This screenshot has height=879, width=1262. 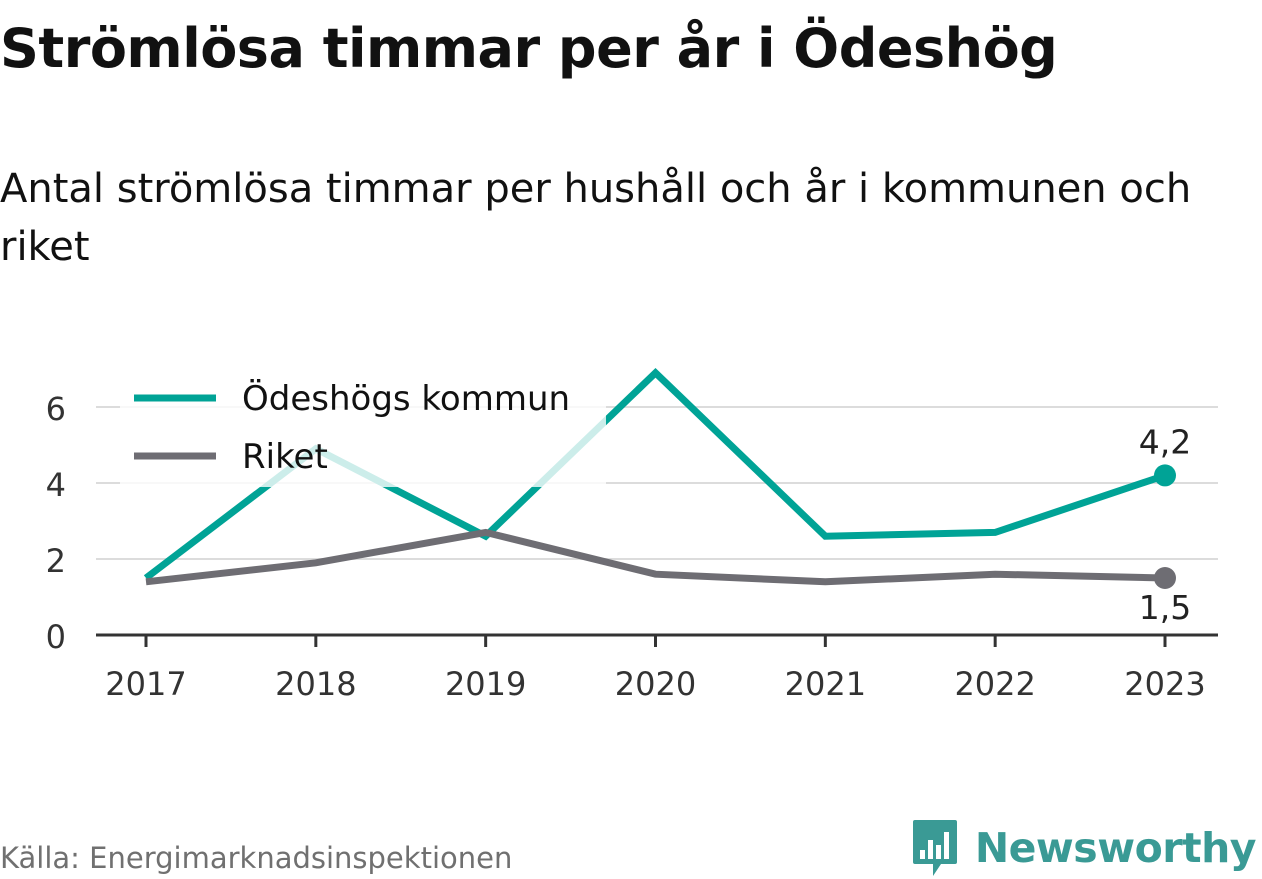 I want to click on data-labels: 4,2 1,5, so click(x=1165, y=524).